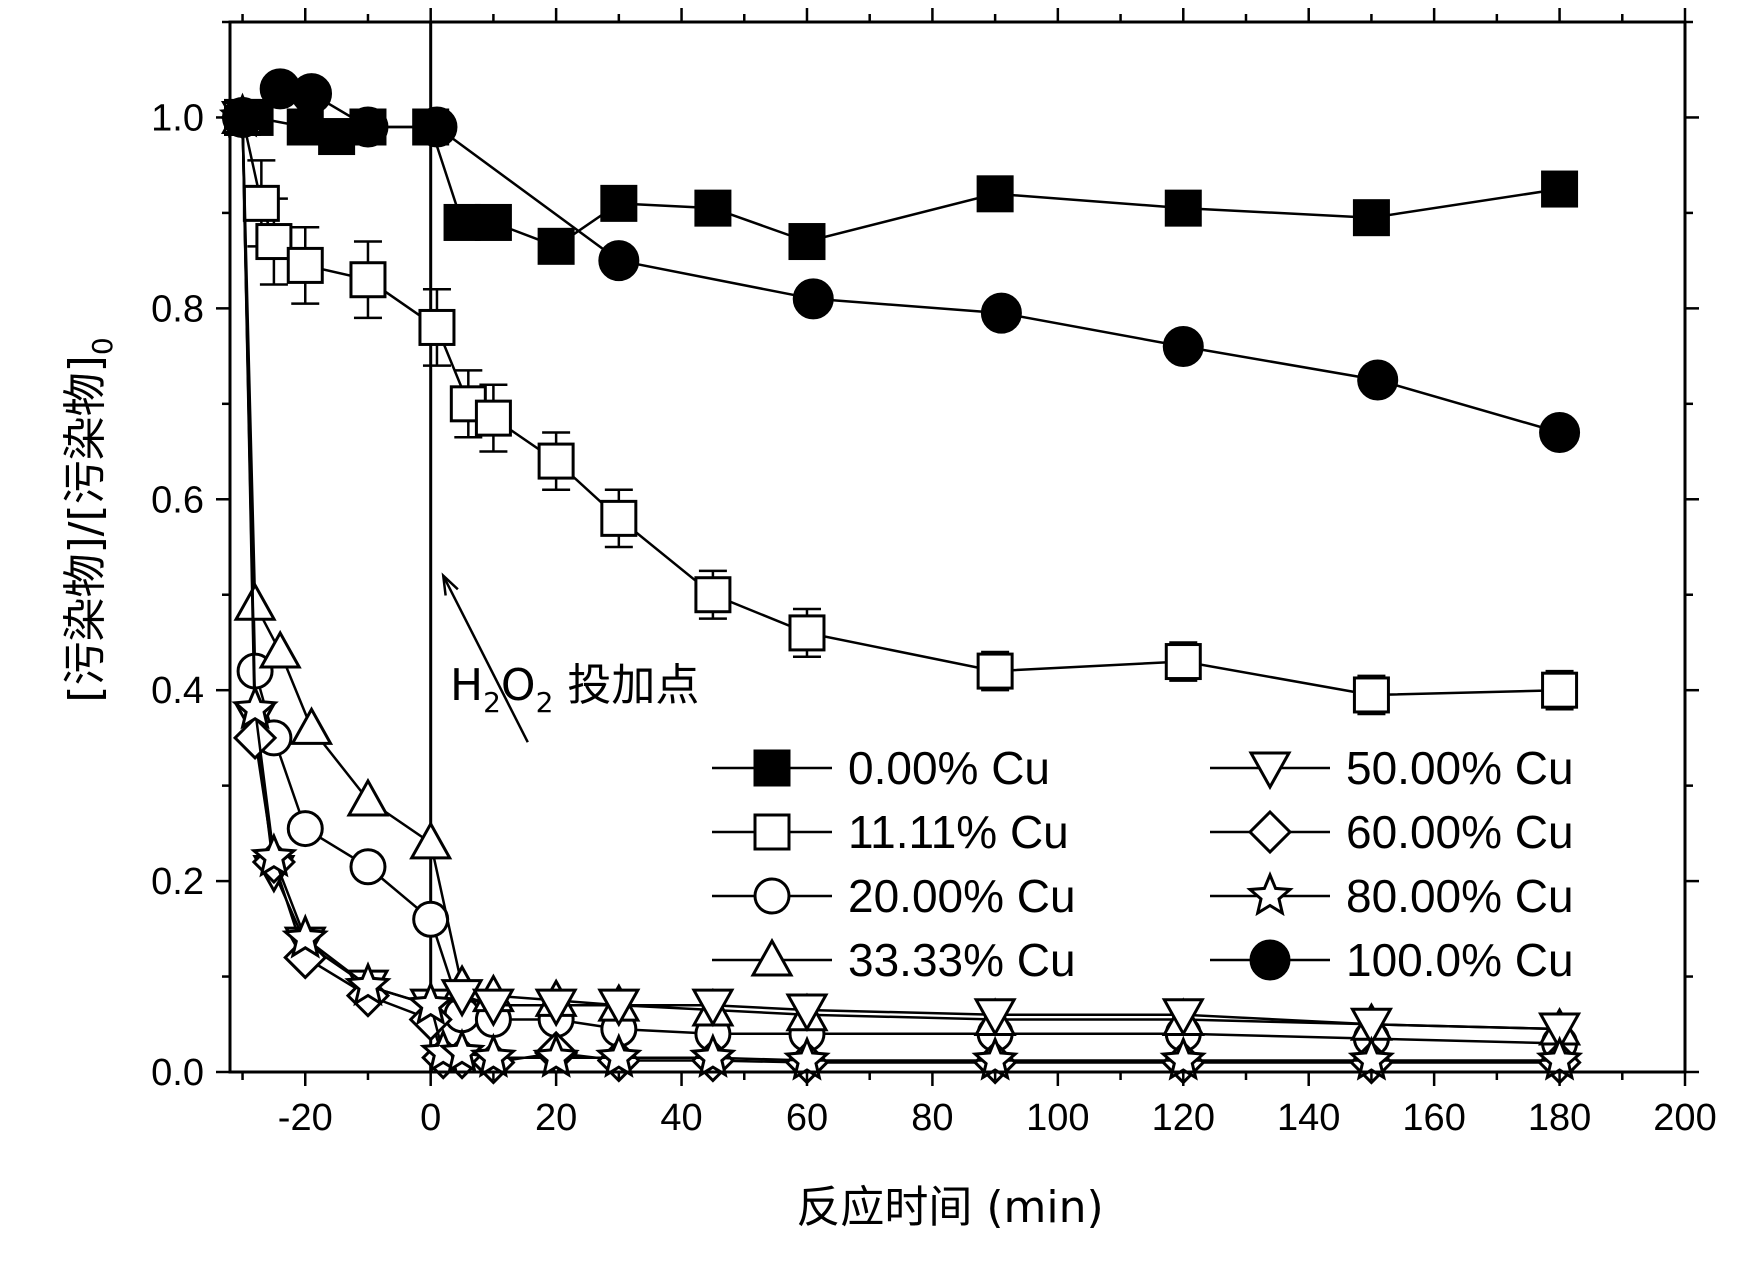 Image resolution: width=1750 pixels, height=1278 pixels. I want to click on x-tick-label: 200, so click(1684, 1118).